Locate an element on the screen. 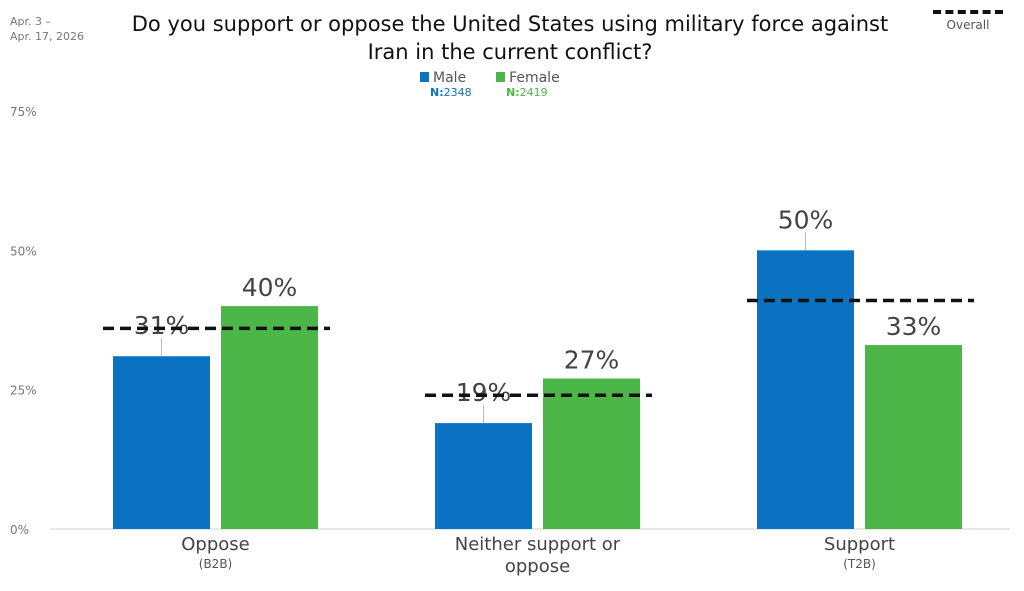 The height and width of the screenshot is (591, 1024). category-sublabel: (T2B) is located at coordinates (859, 564).